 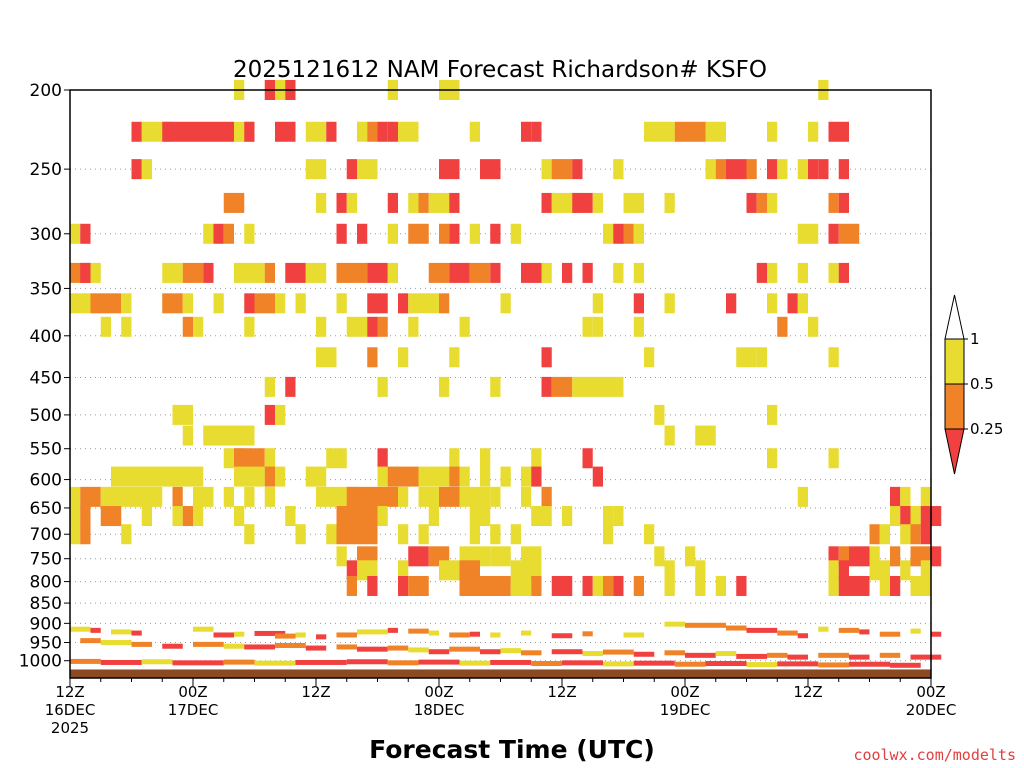 What do you see at coordinates (46, 235) in the screenshot?
I see `y-tick-label-300: 300` at bounding box center [46, 235].